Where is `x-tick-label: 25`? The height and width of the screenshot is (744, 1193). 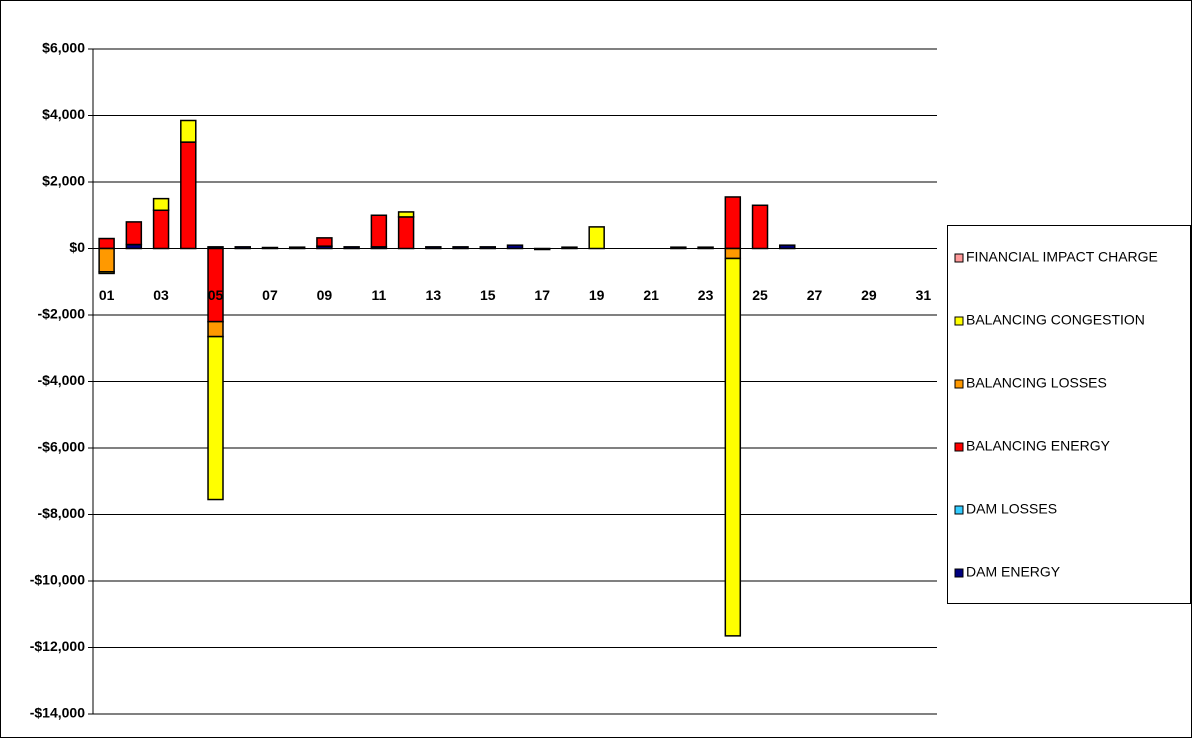 x-tick-label: 25 is located at coordinates (760, 295).